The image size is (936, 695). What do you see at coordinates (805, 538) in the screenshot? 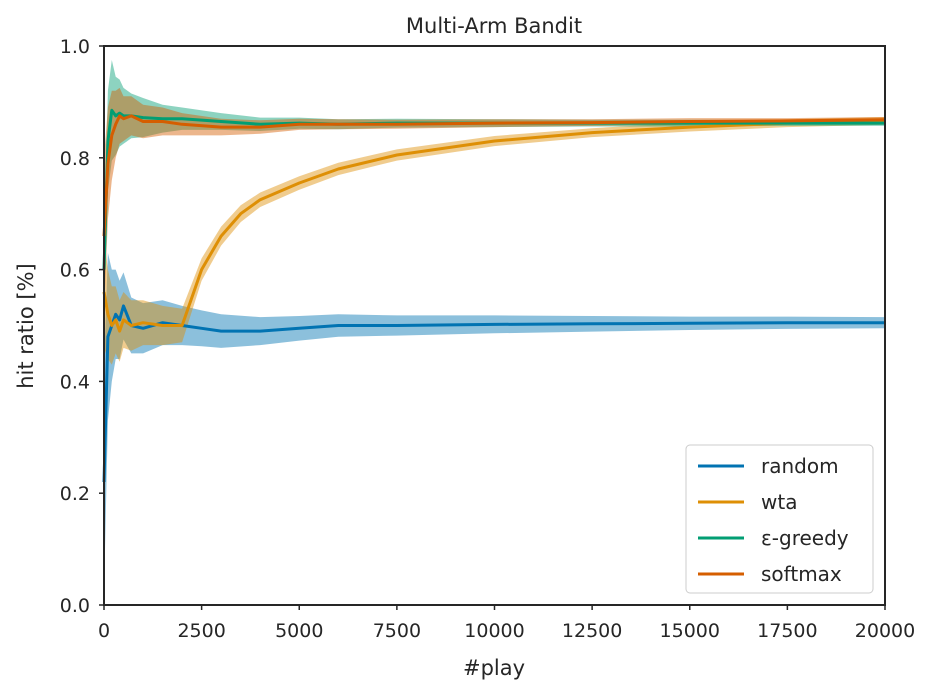
I see `legend-label-greedy: ε-greedy` at bounding box center [805, 538].